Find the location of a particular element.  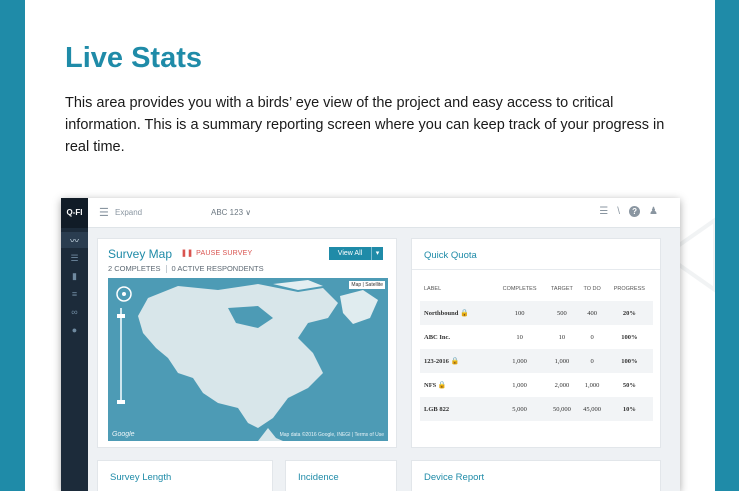

pause-survey-button: ❚❚ PAUSE SURVEY is located at coordinates (216, 253).